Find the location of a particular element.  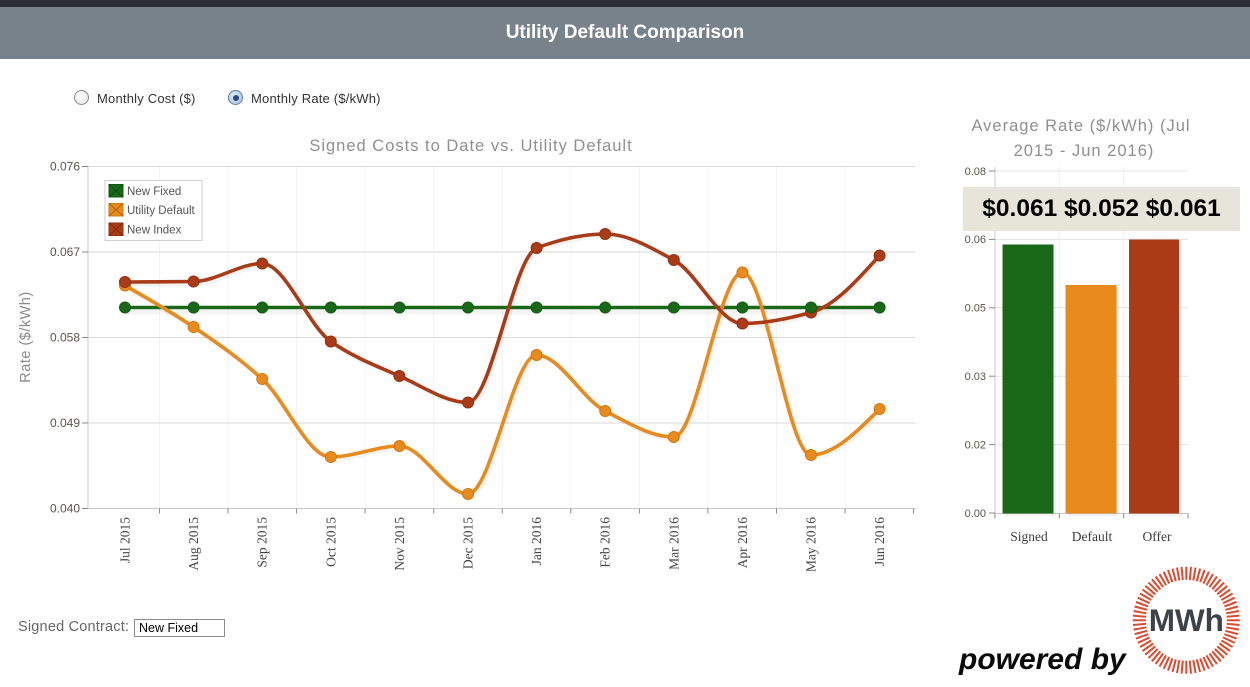

svg-text: Oct 2015 is located at coordinates (330, 542).